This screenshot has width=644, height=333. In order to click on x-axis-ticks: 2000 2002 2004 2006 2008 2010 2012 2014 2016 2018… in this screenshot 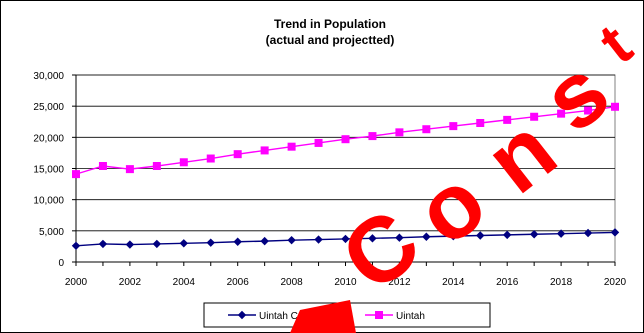, I will do `click(346, 275)`.